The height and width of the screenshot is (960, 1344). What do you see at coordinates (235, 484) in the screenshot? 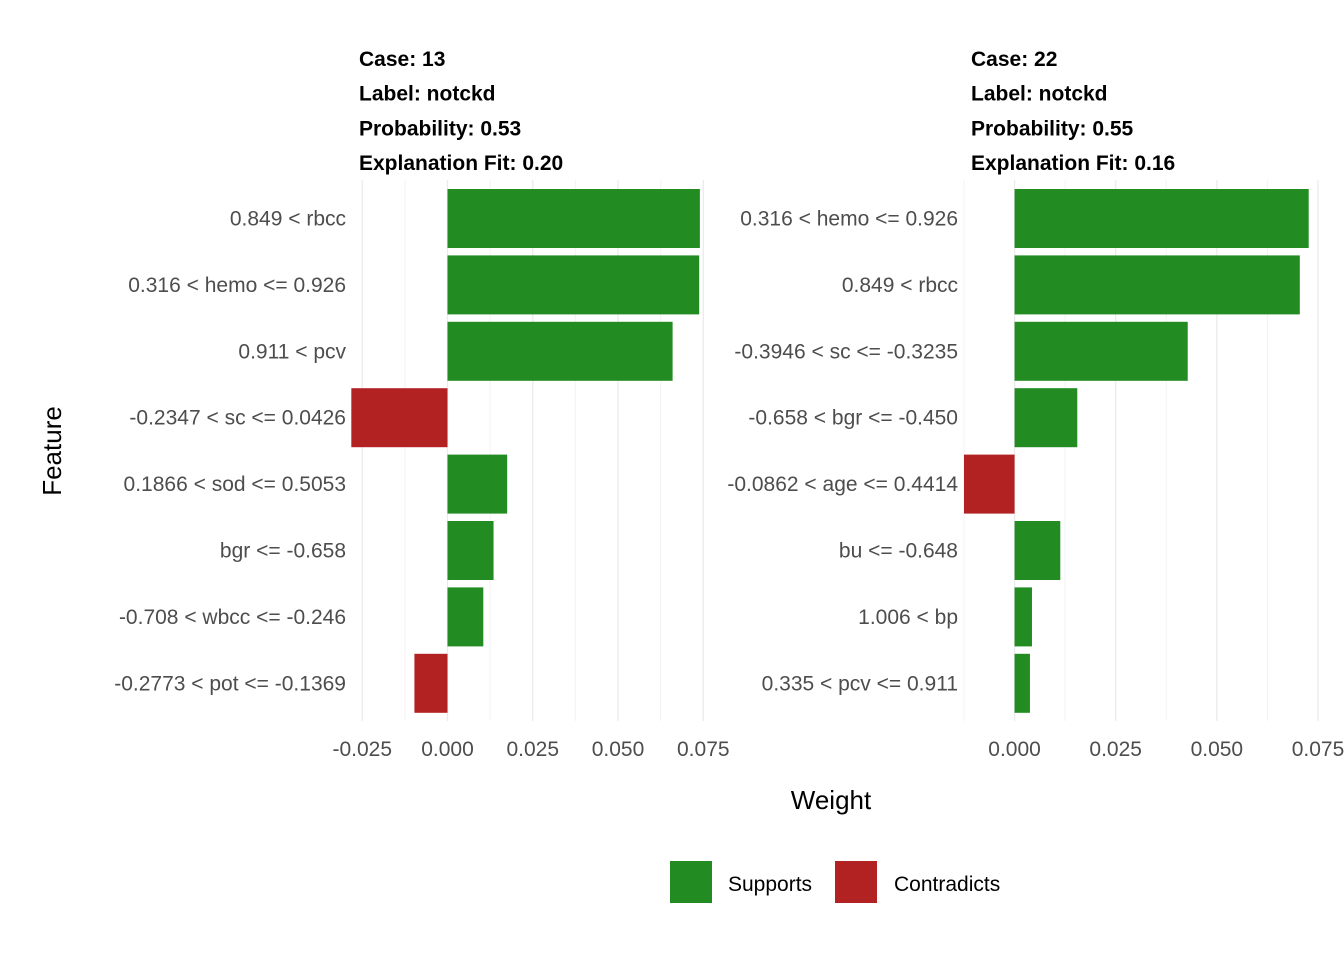
I see `feature-label: 0.1866 < sod <= 0.5053` at bounding box center [235, 484].